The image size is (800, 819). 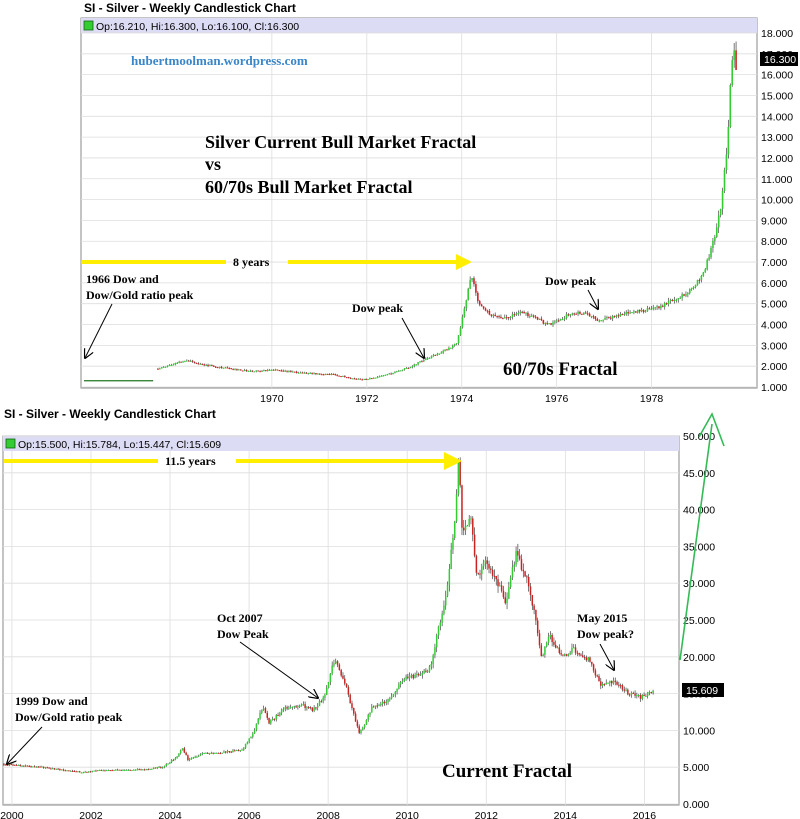 I want to click on y-tick-label: 25.000, so click(x=699, y=621).